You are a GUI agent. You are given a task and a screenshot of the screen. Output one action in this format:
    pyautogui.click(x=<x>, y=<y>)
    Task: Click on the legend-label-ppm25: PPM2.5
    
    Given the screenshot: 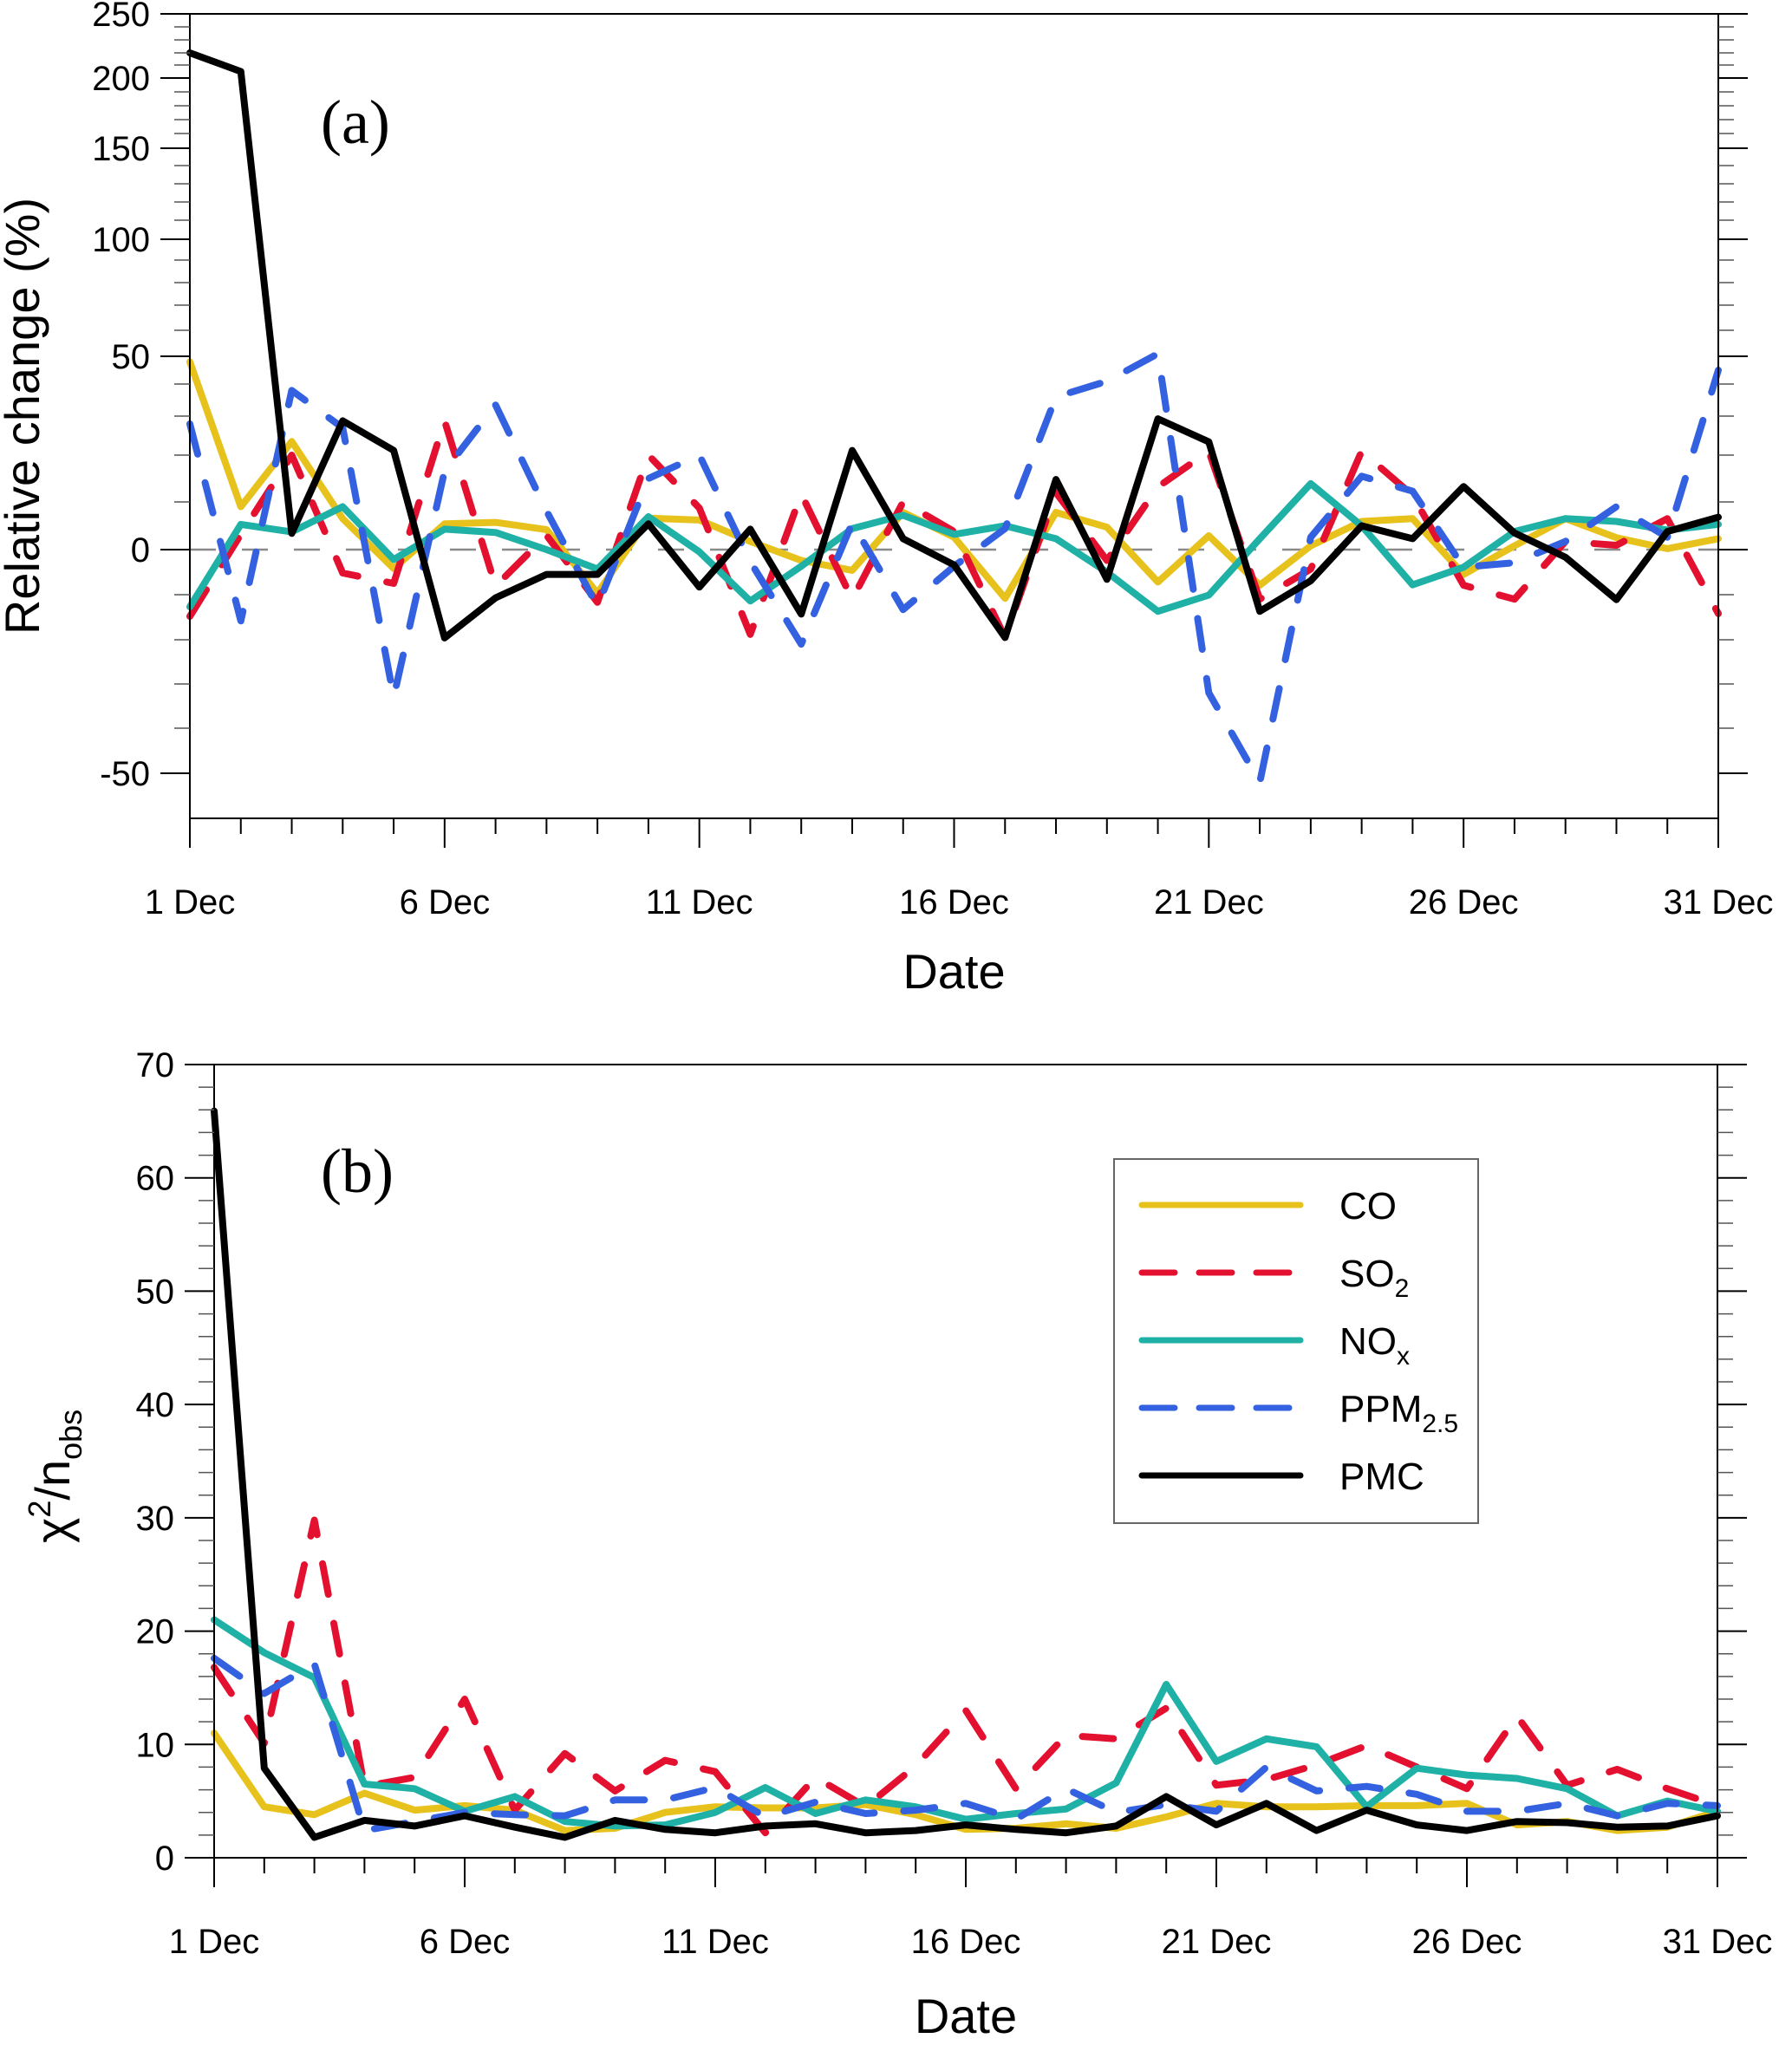 What is the action you would take?
    pyautogui.click(x=1398, y=1413)
    